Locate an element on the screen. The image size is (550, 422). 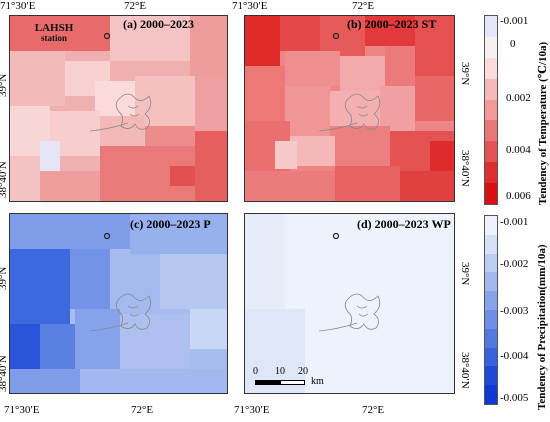
lat-right-bottom-3840: 38°40′N is located at coordinates (465, 370).